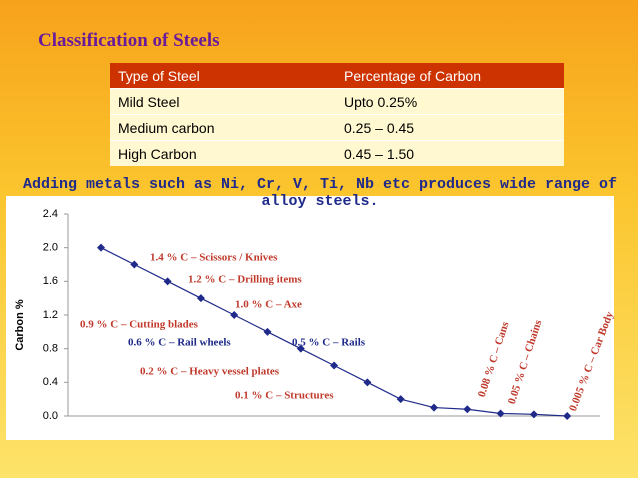 The width and height of the screenshot is (638, 478). Describe the element at coordinates (50, 416) in the screenshot. I see `y-tick-label: 0.0` at that location.